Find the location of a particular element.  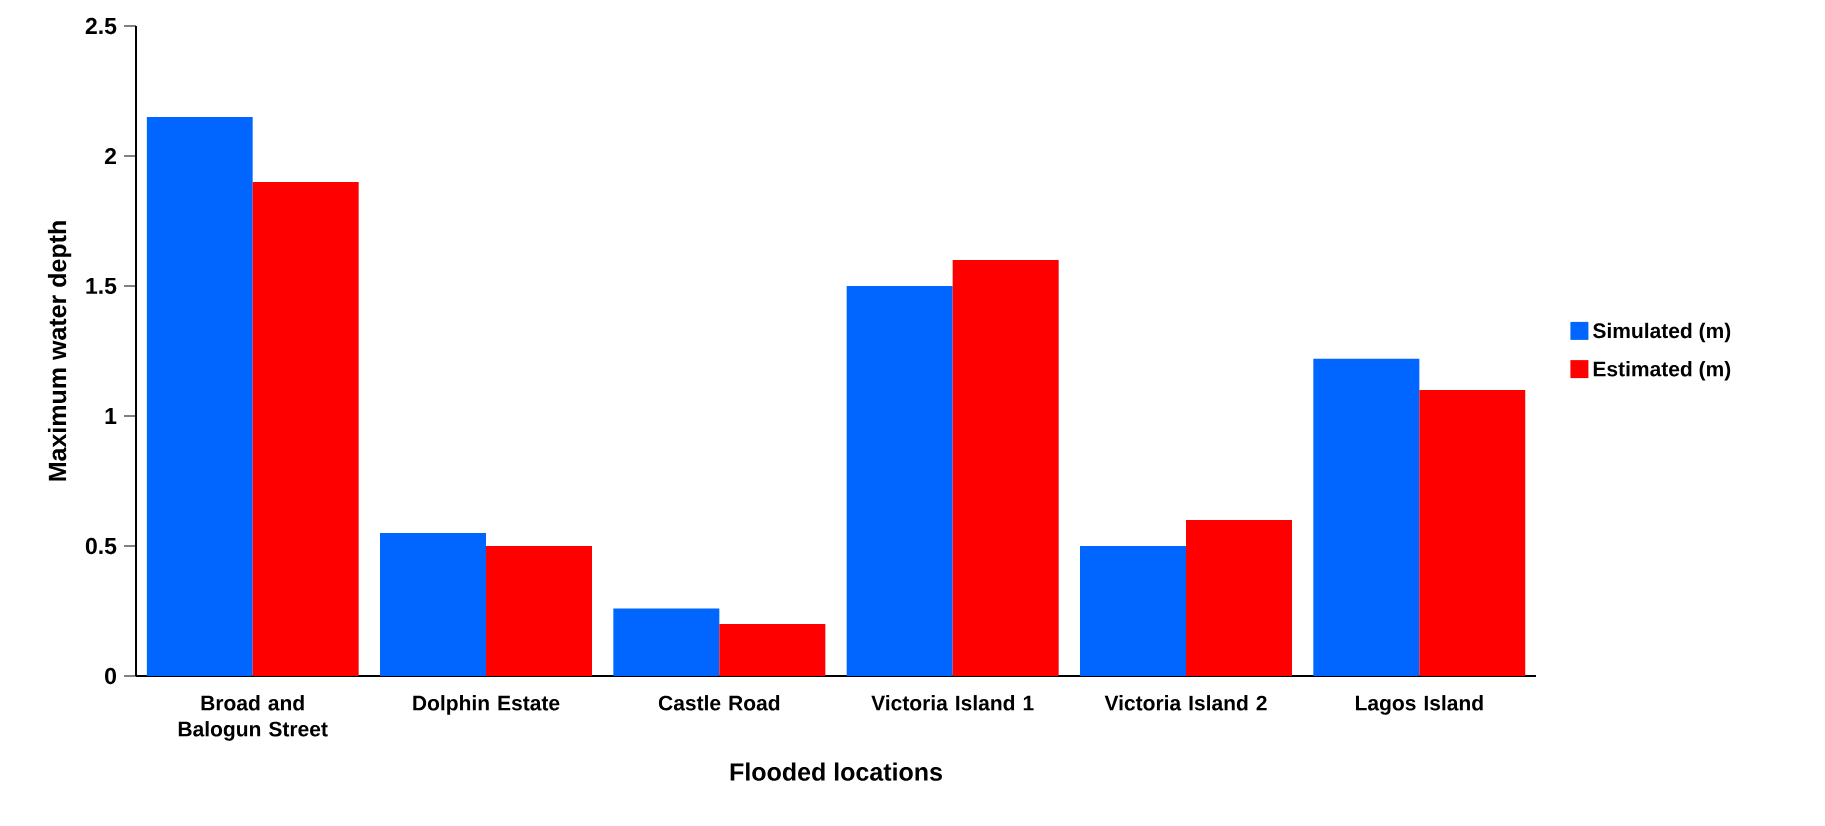

x-tick-label: Lagos Island is located at coordinates (1419, 705).